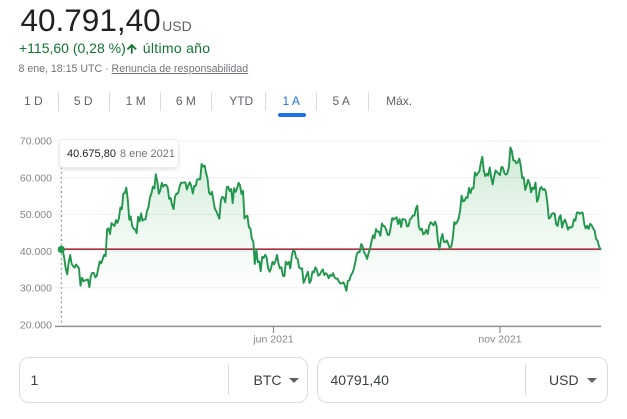  I want to click on svg-text: 20.000, so click(36, 325).